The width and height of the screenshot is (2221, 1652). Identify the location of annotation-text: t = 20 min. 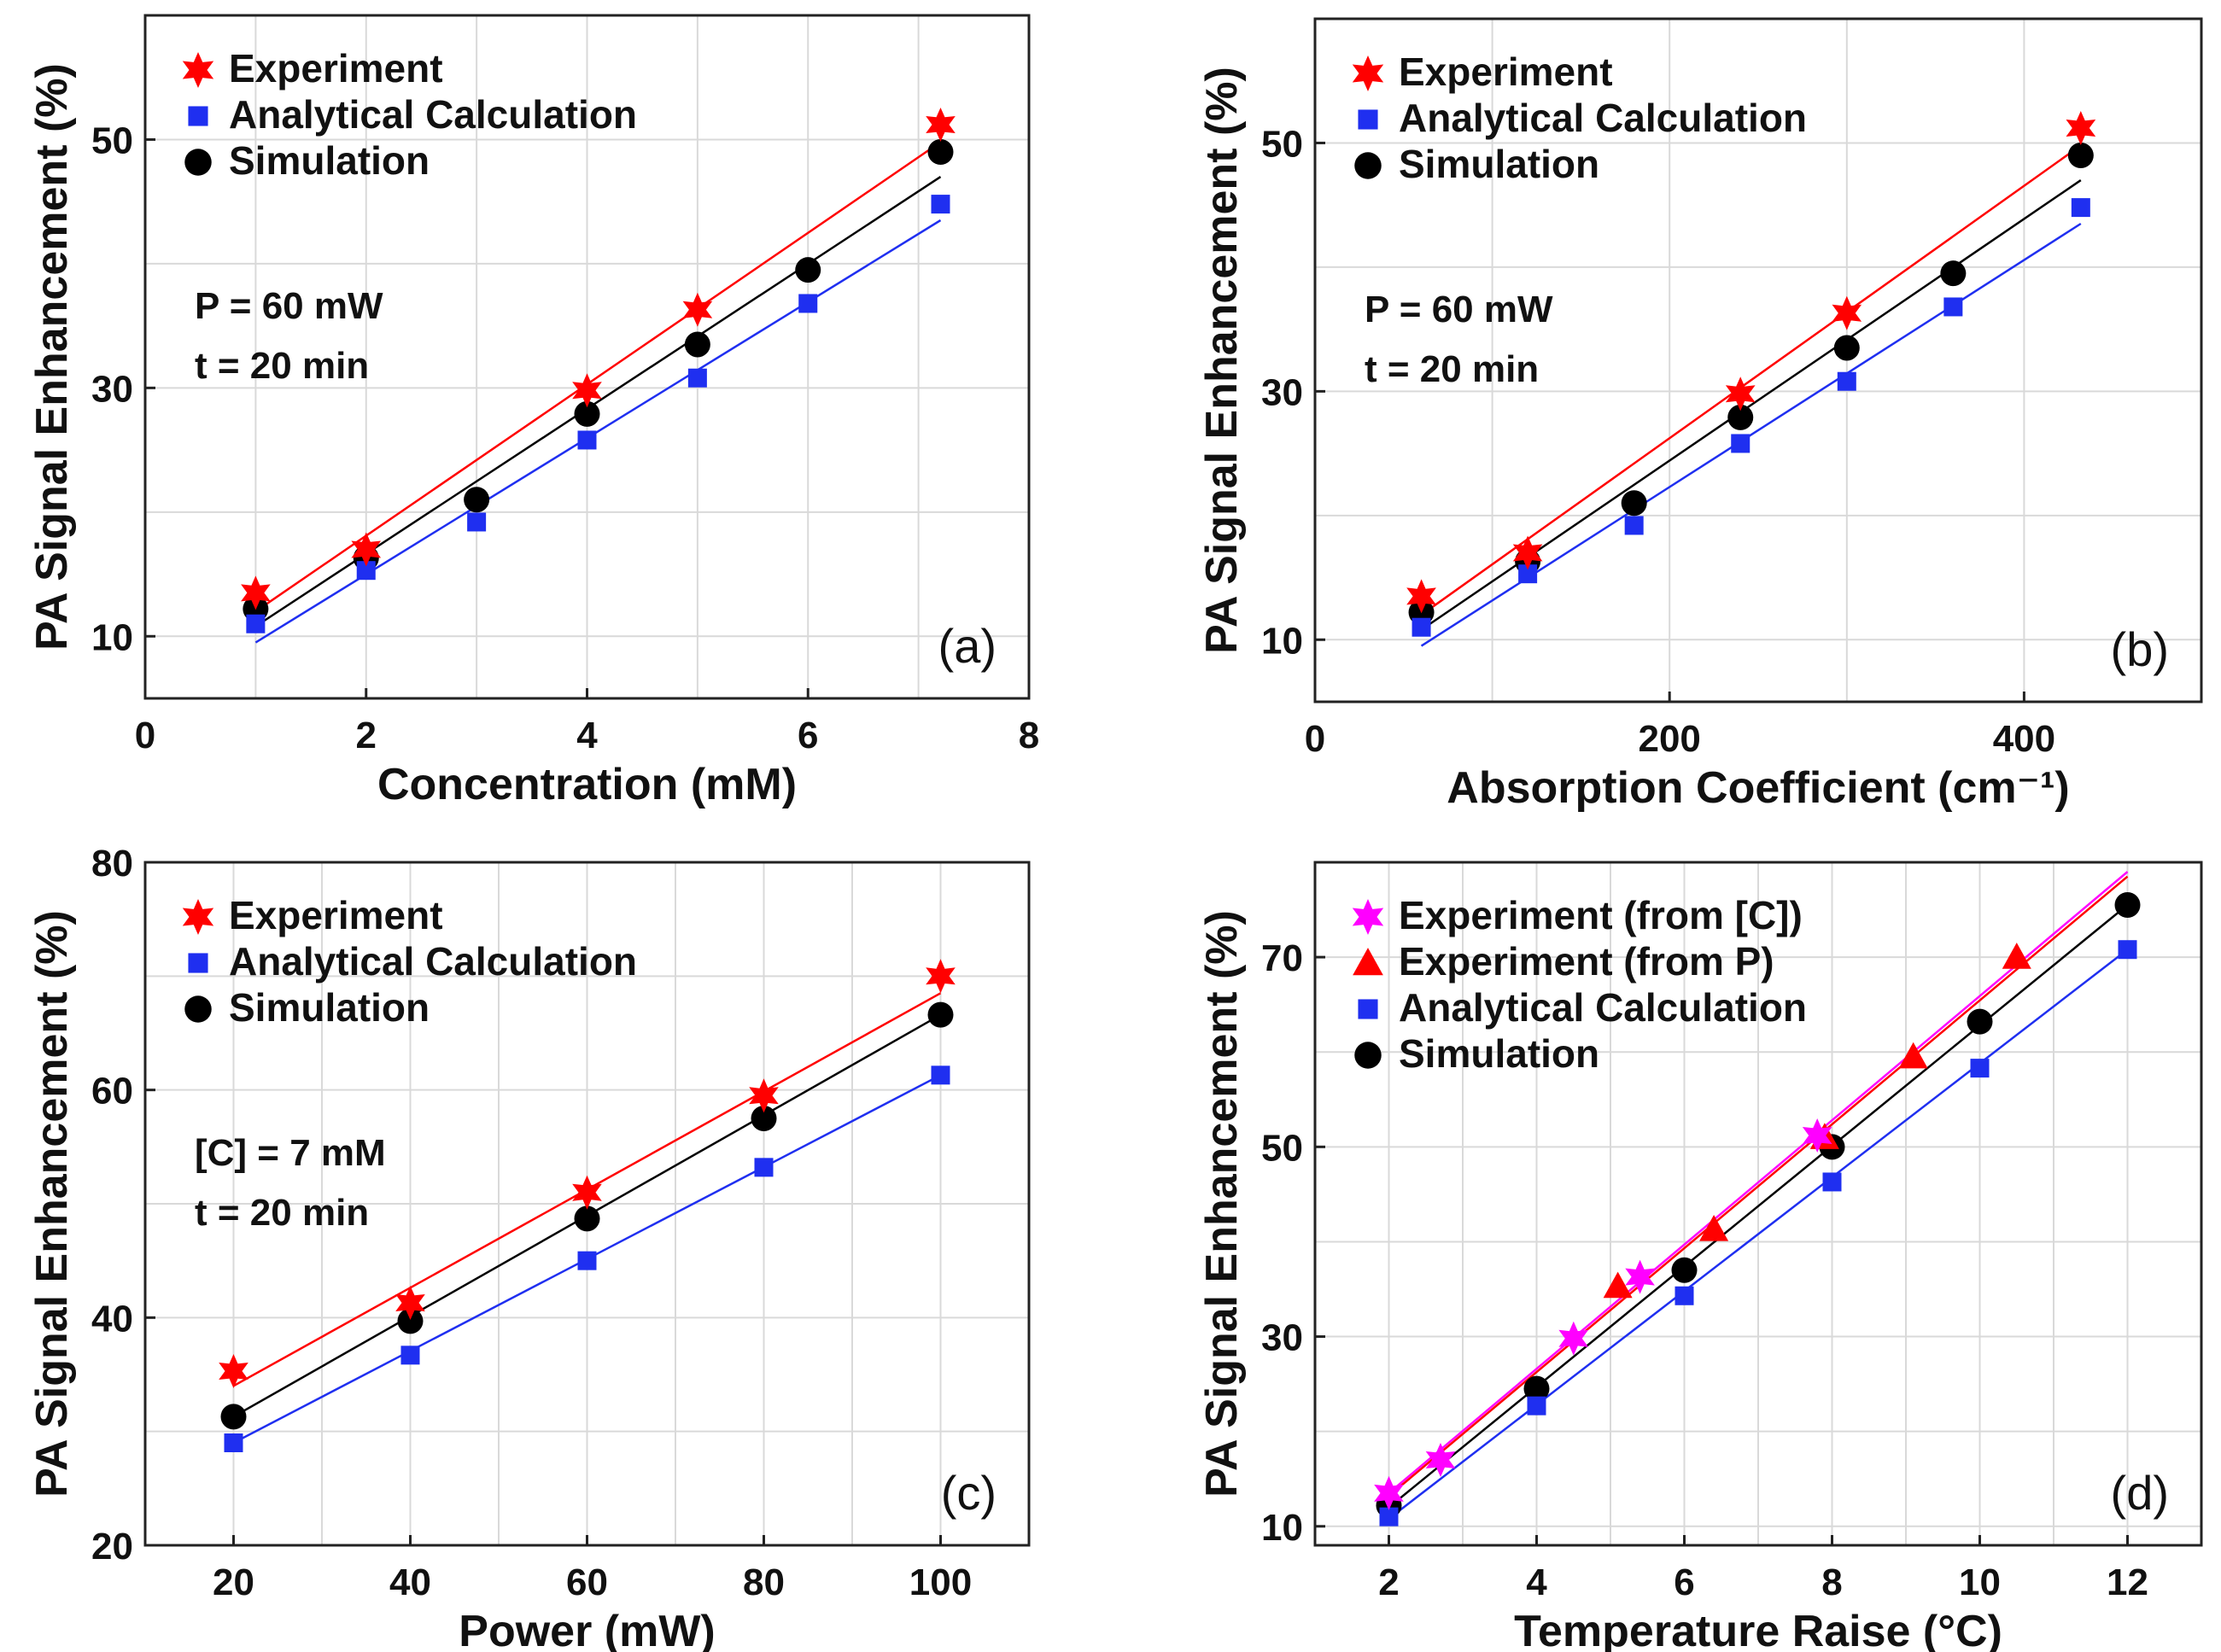
(282, 366).